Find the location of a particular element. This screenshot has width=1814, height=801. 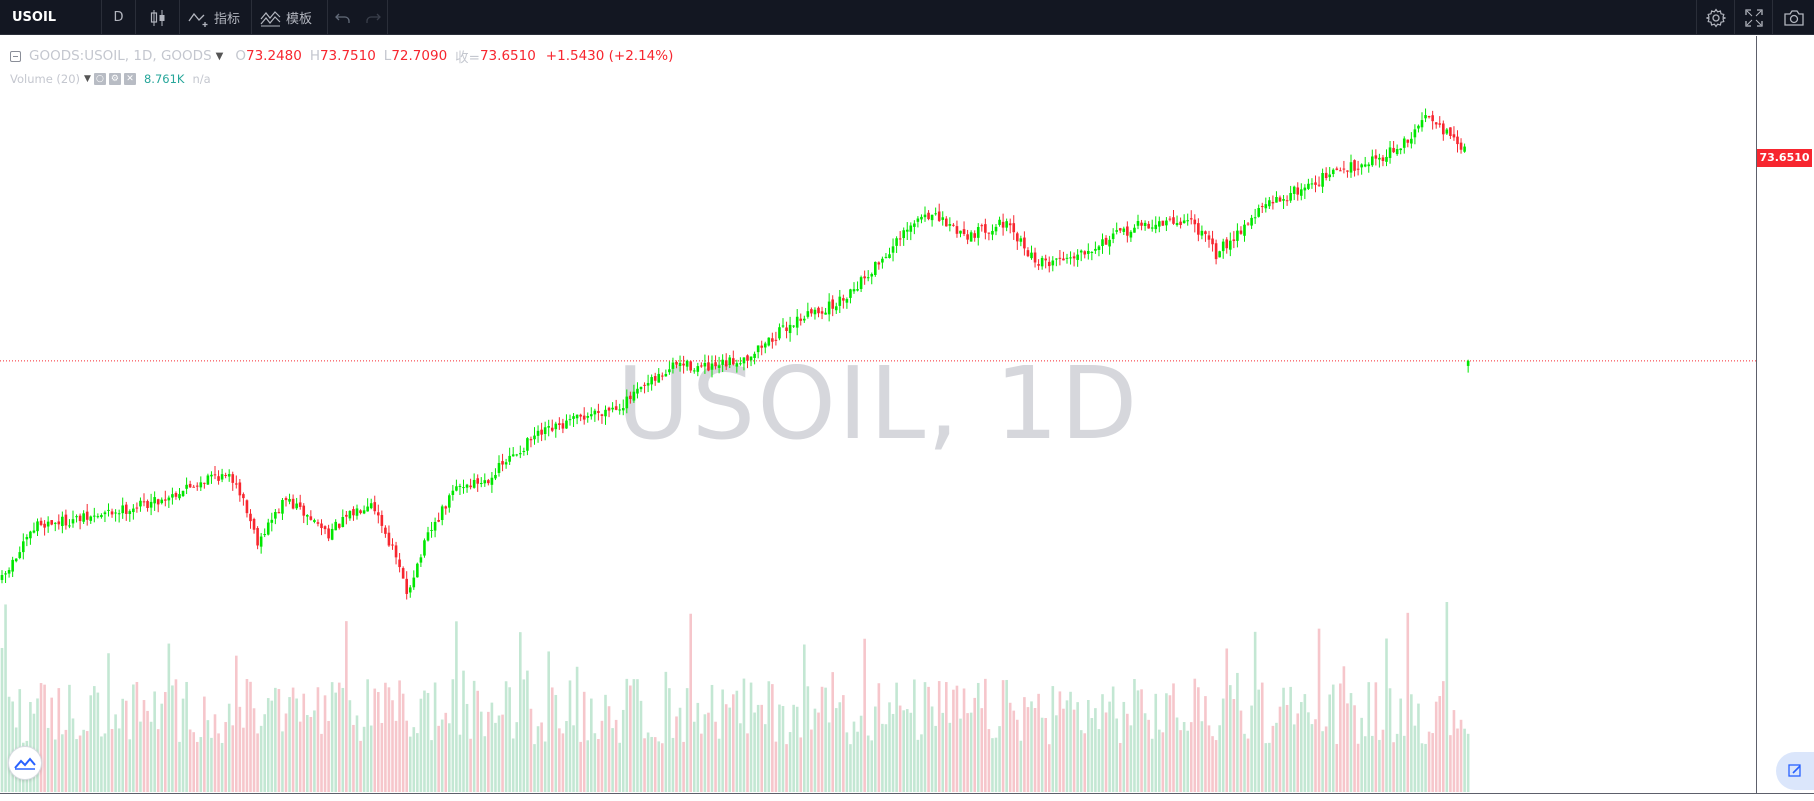

series-title: GOODS:USOIL, 1D, GOODS is located at coordinates (120, 56).